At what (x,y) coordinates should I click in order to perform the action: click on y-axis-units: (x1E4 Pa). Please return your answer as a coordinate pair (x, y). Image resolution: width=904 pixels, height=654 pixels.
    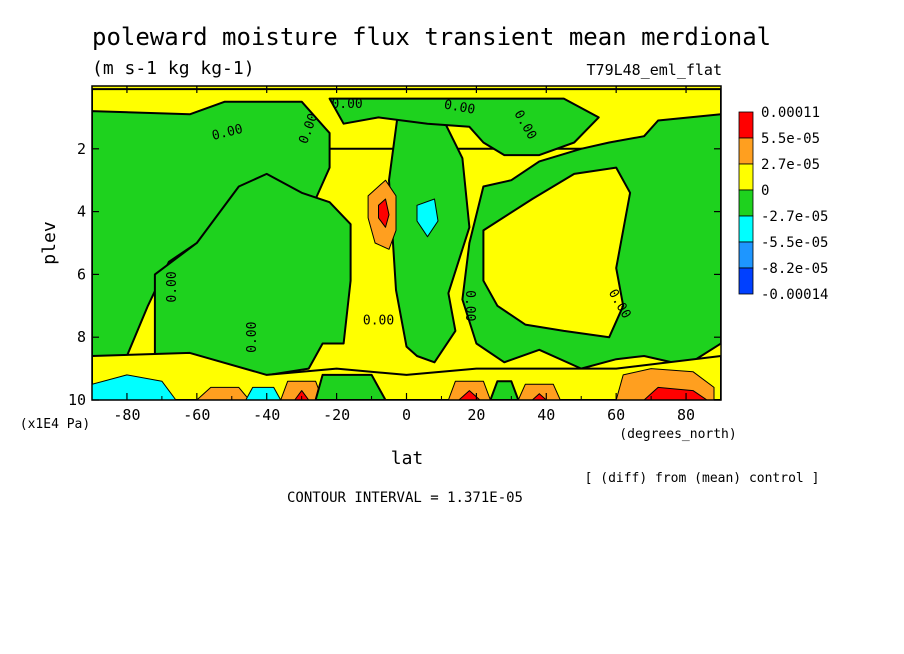
    Looking at the image, I should click on (55, 424).